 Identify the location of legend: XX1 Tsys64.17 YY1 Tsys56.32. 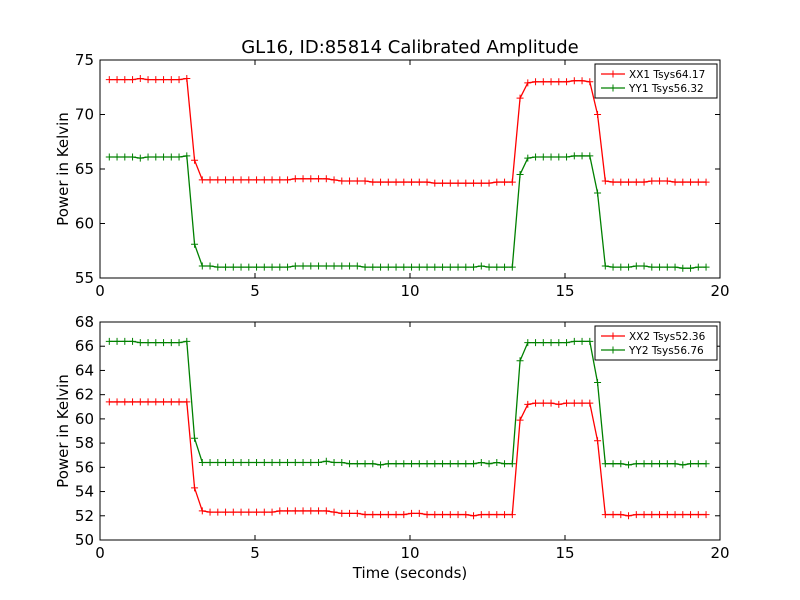
(656, 81).